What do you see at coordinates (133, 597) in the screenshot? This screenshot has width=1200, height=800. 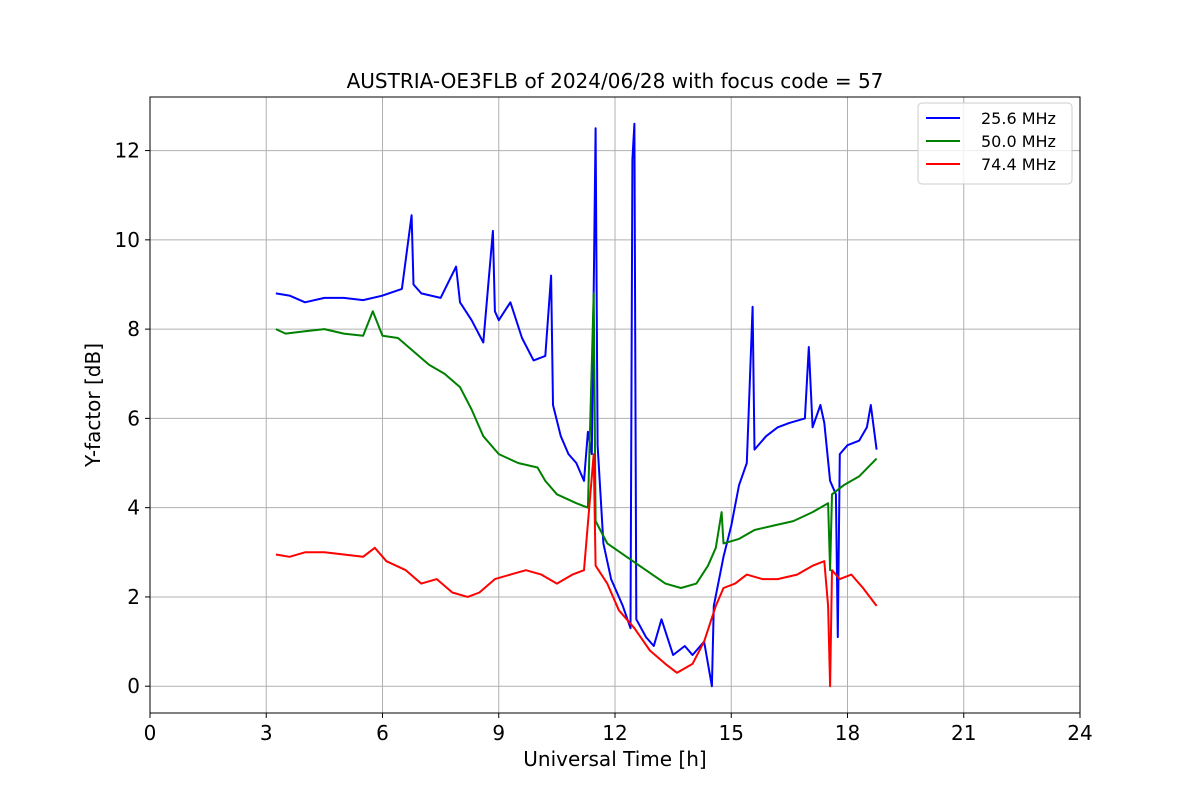 I see `y-tick-label: 2` at bounding box center [133, 597].